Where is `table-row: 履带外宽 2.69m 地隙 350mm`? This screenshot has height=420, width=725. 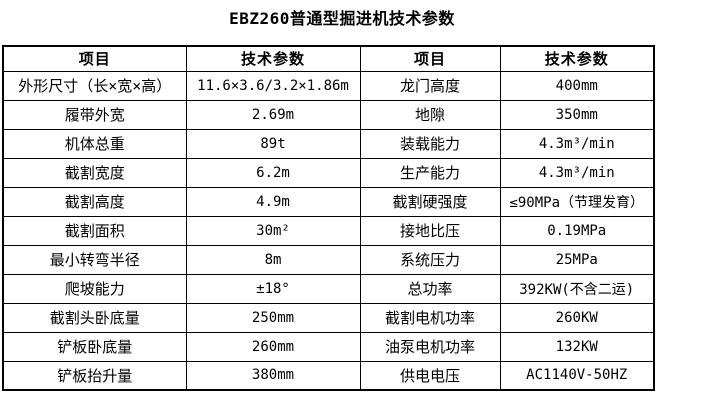 table-row: 履带外宽 2.69m 地隙 350mm is located at coordinates (328, 114).